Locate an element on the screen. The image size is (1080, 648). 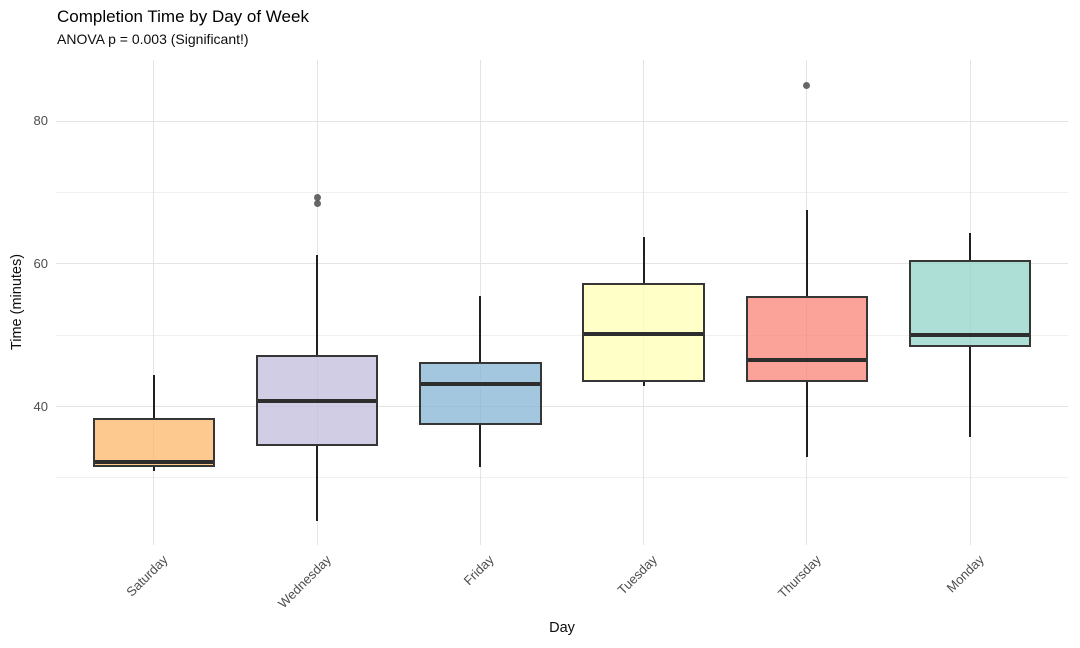
box-thursday is located at coordinates (807, 339).